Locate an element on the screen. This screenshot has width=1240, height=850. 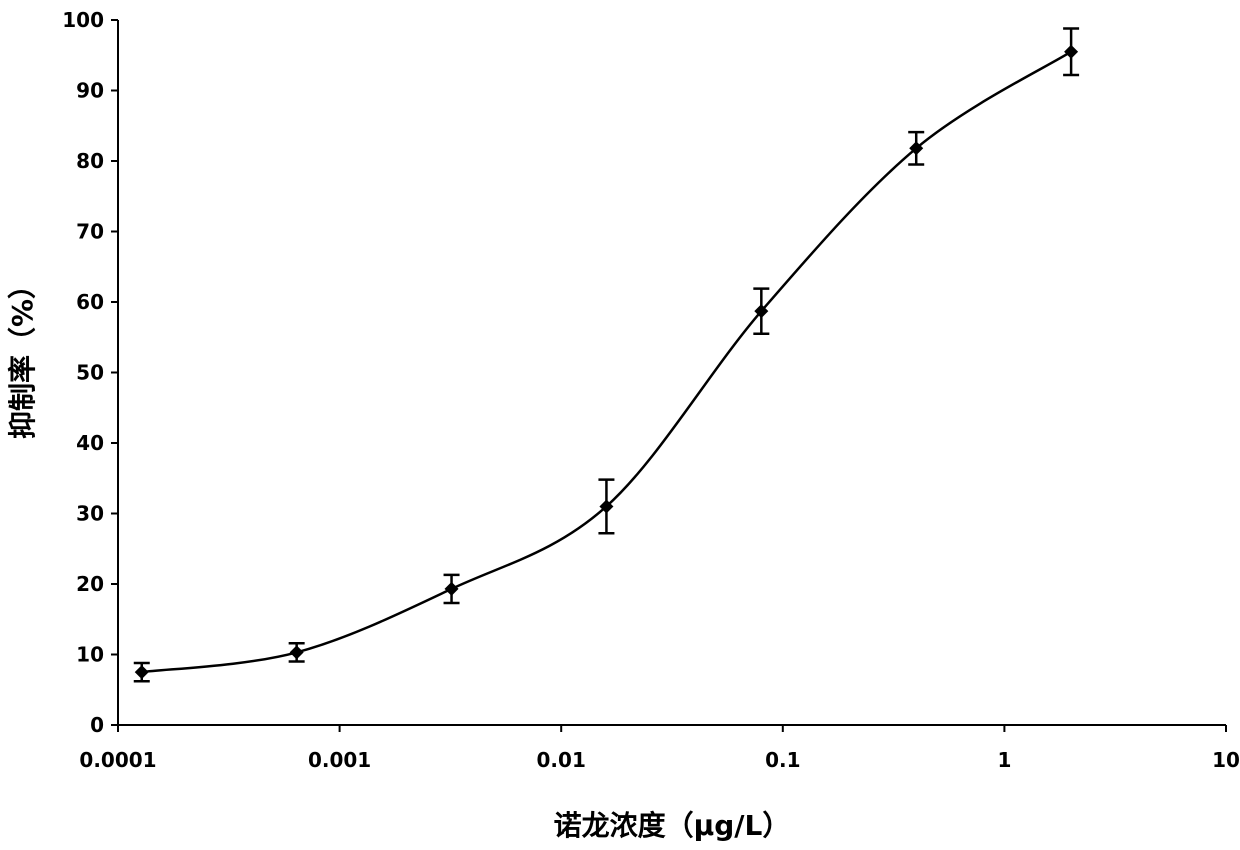
y-tick-label: 0 is located at coordinates (97, 725).